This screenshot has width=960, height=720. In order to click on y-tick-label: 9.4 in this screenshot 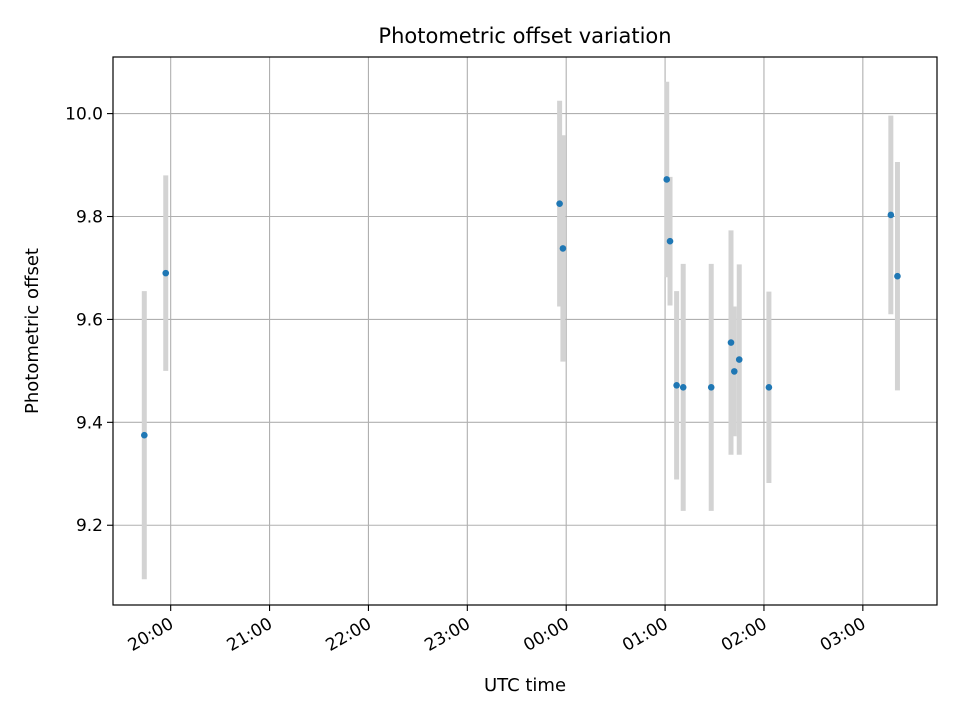, I will do `click(89, 423)`.